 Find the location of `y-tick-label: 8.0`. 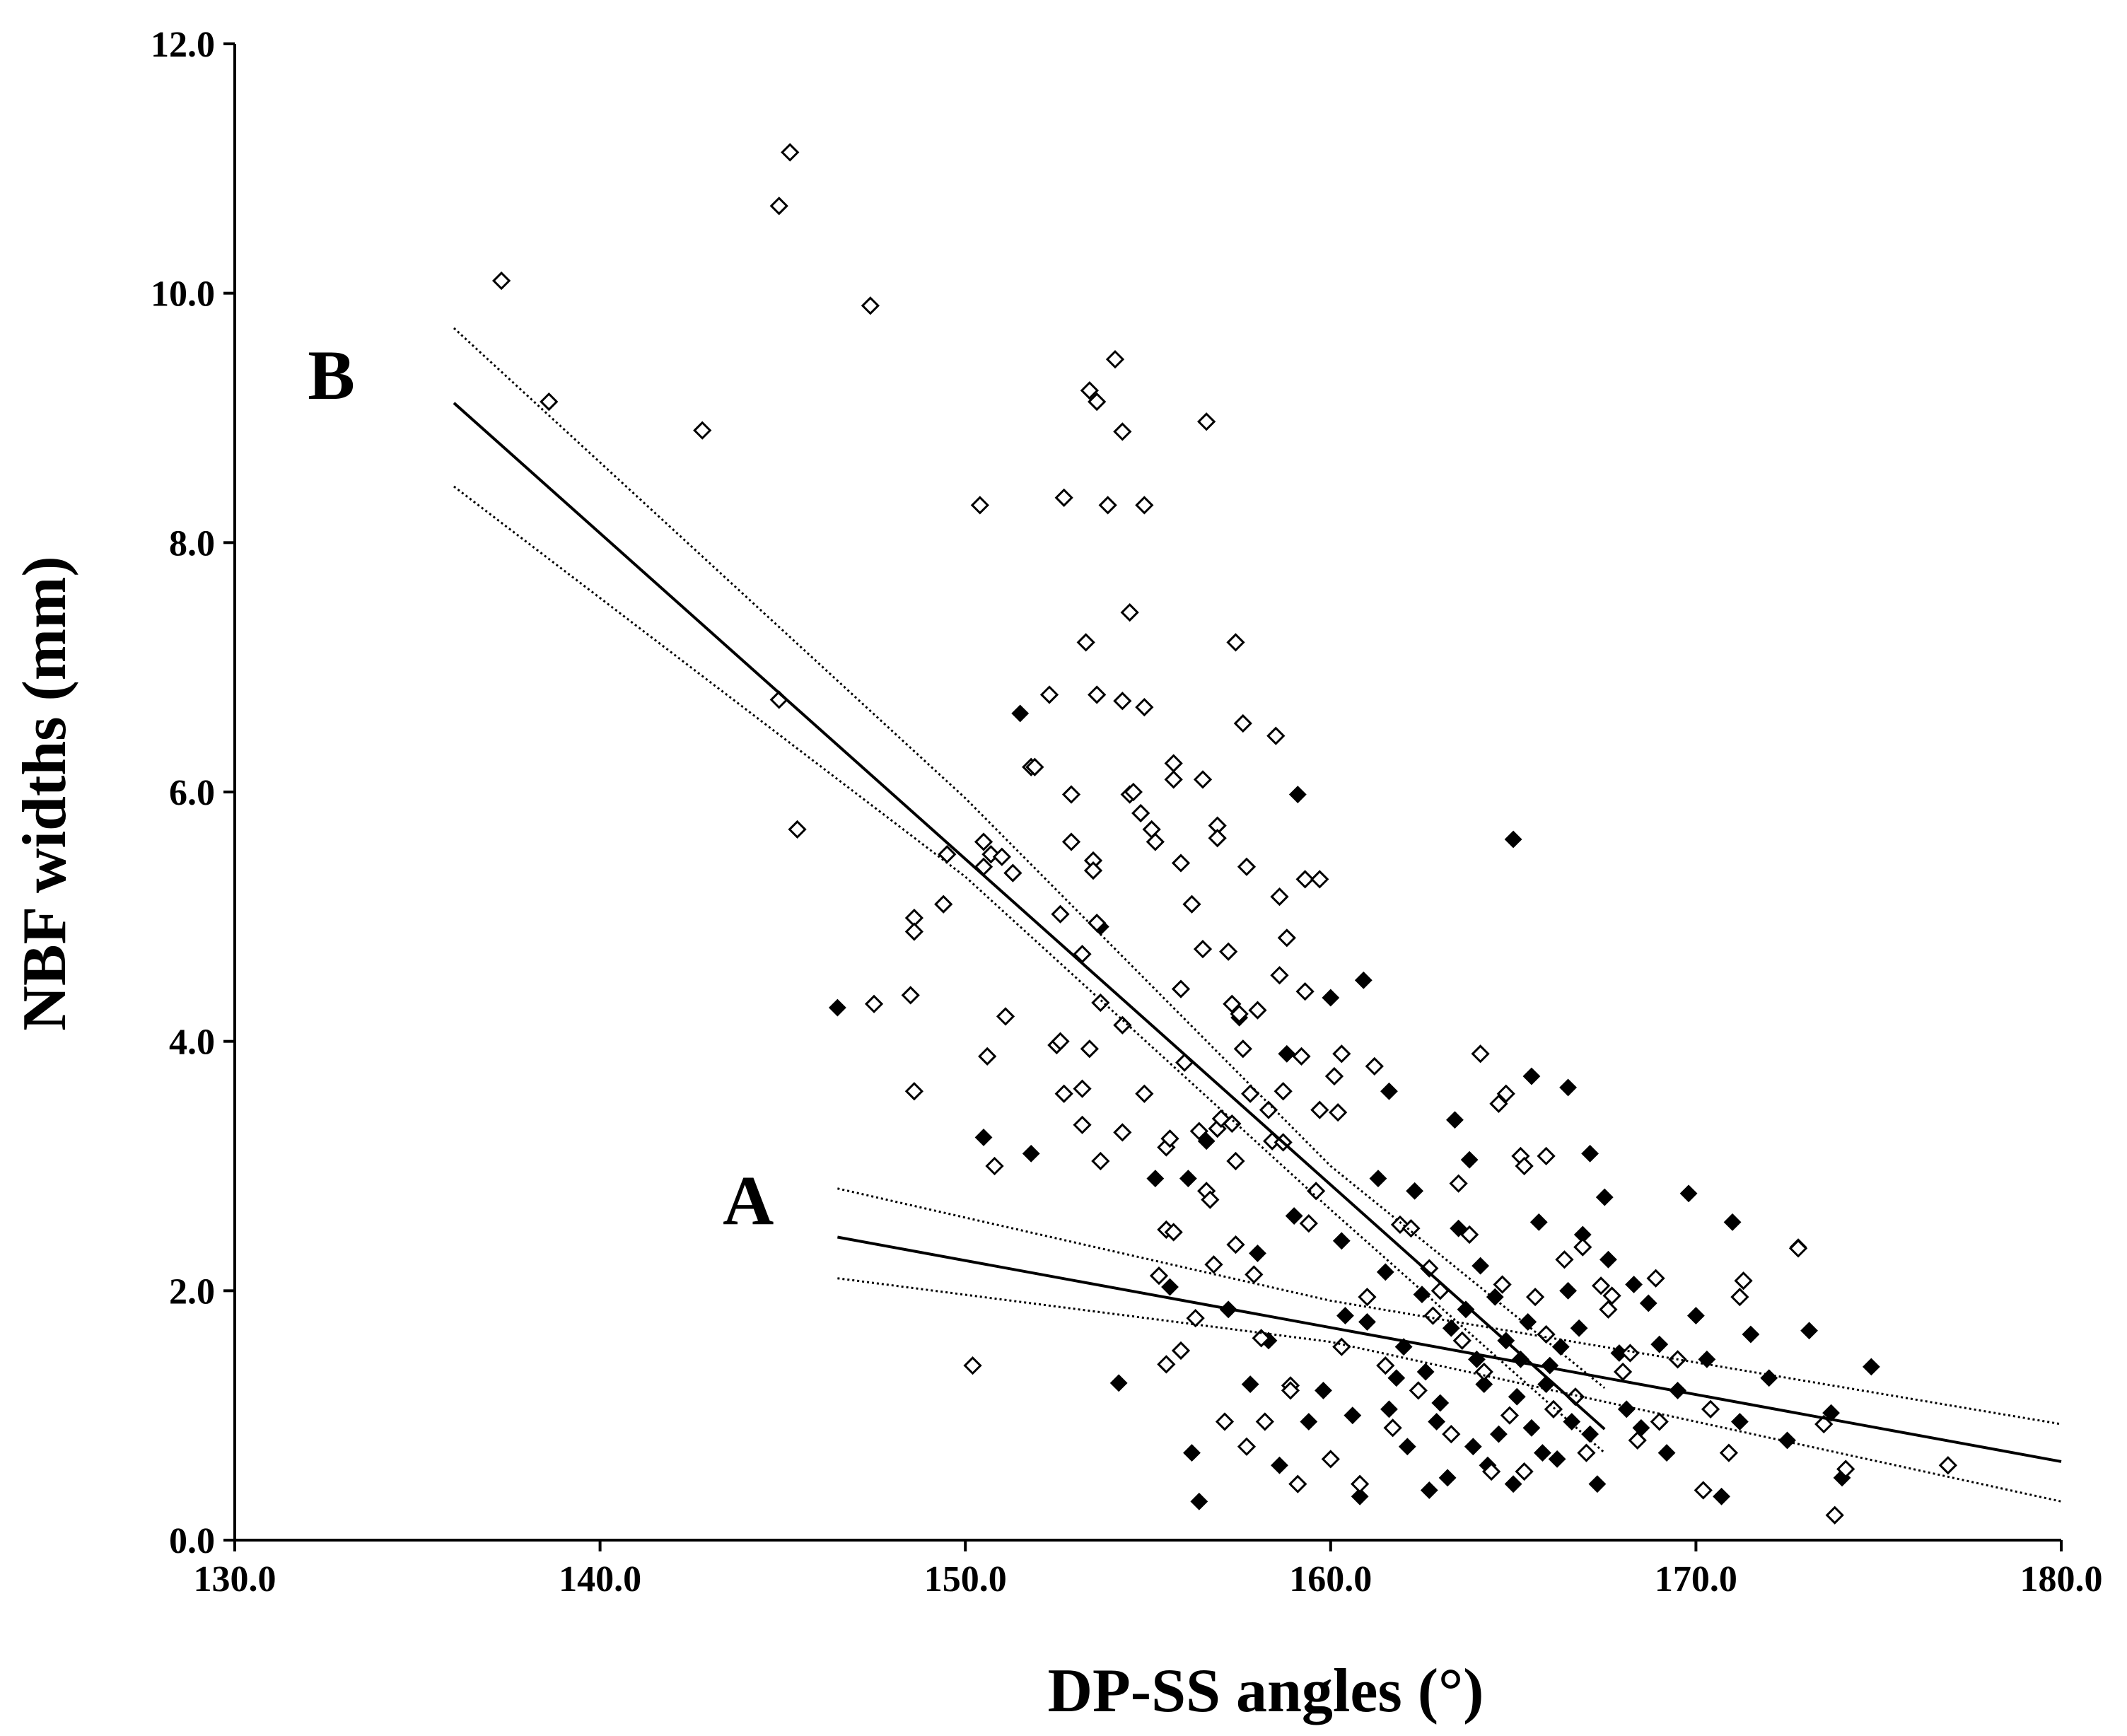

y-tick-label: 8.0 is located at coordinates (192, 543).